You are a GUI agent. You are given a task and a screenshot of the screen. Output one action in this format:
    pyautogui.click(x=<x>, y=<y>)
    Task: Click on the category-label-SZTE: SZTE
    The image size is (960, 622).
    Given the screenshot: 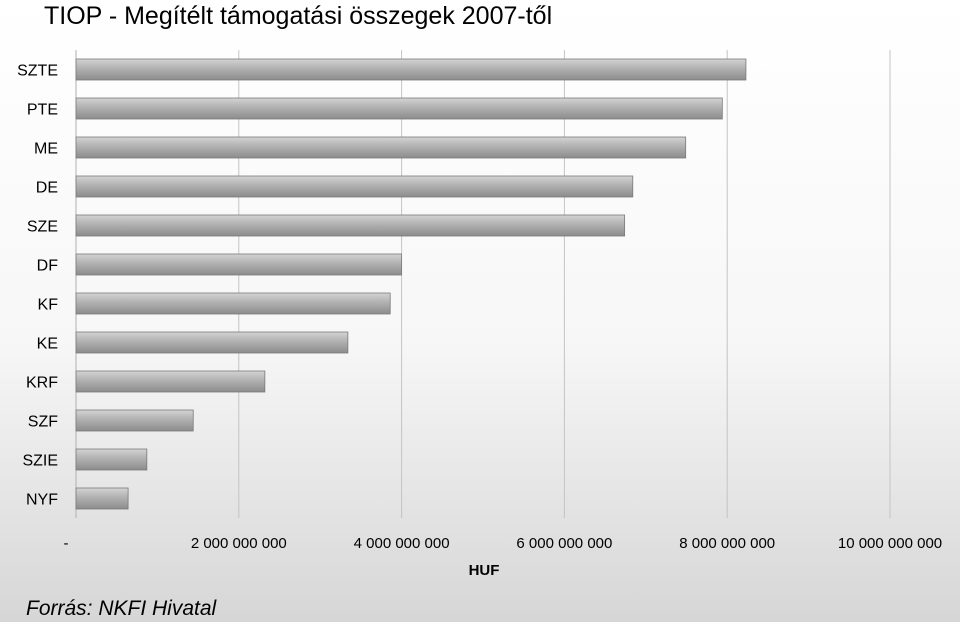 What is the action you would take?
    pyautogui.click(x=37, y=71)
    